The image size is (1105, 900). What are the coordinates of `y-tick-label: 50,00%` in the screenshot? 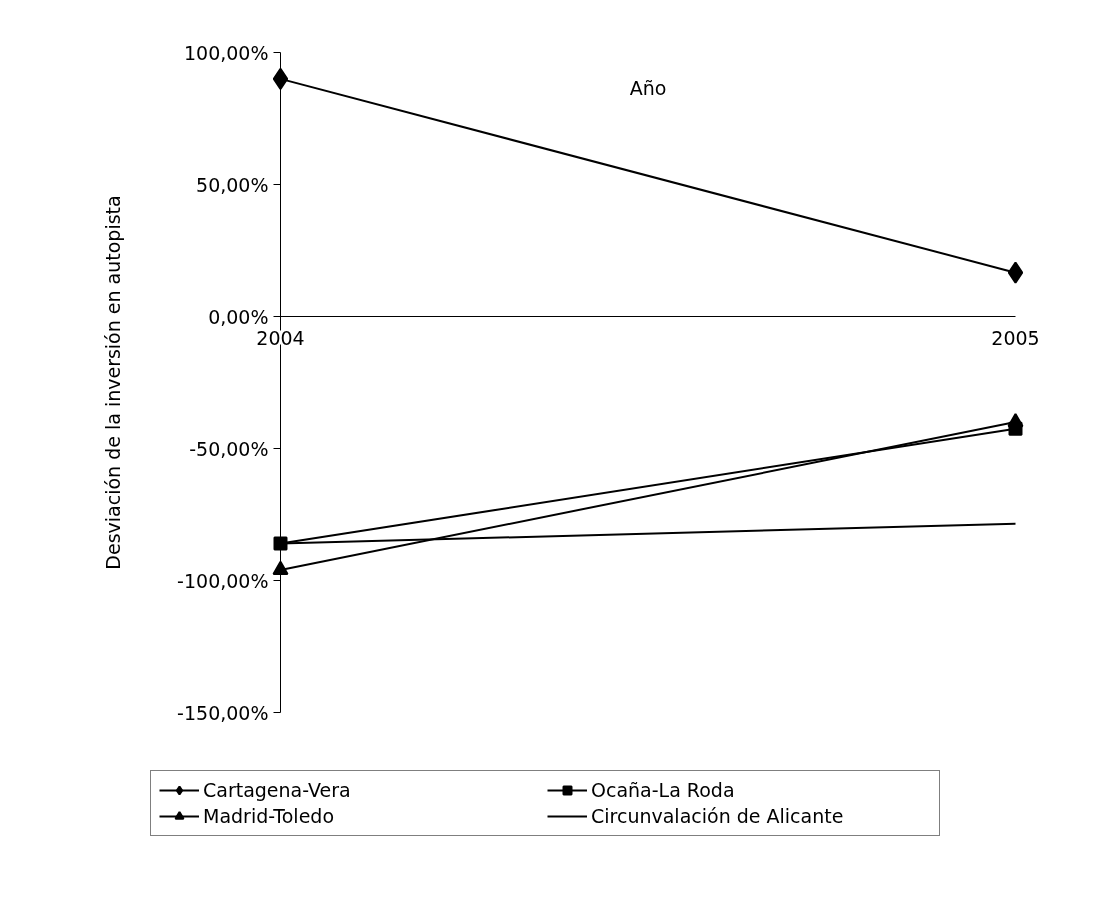 It's located at (232, 184).